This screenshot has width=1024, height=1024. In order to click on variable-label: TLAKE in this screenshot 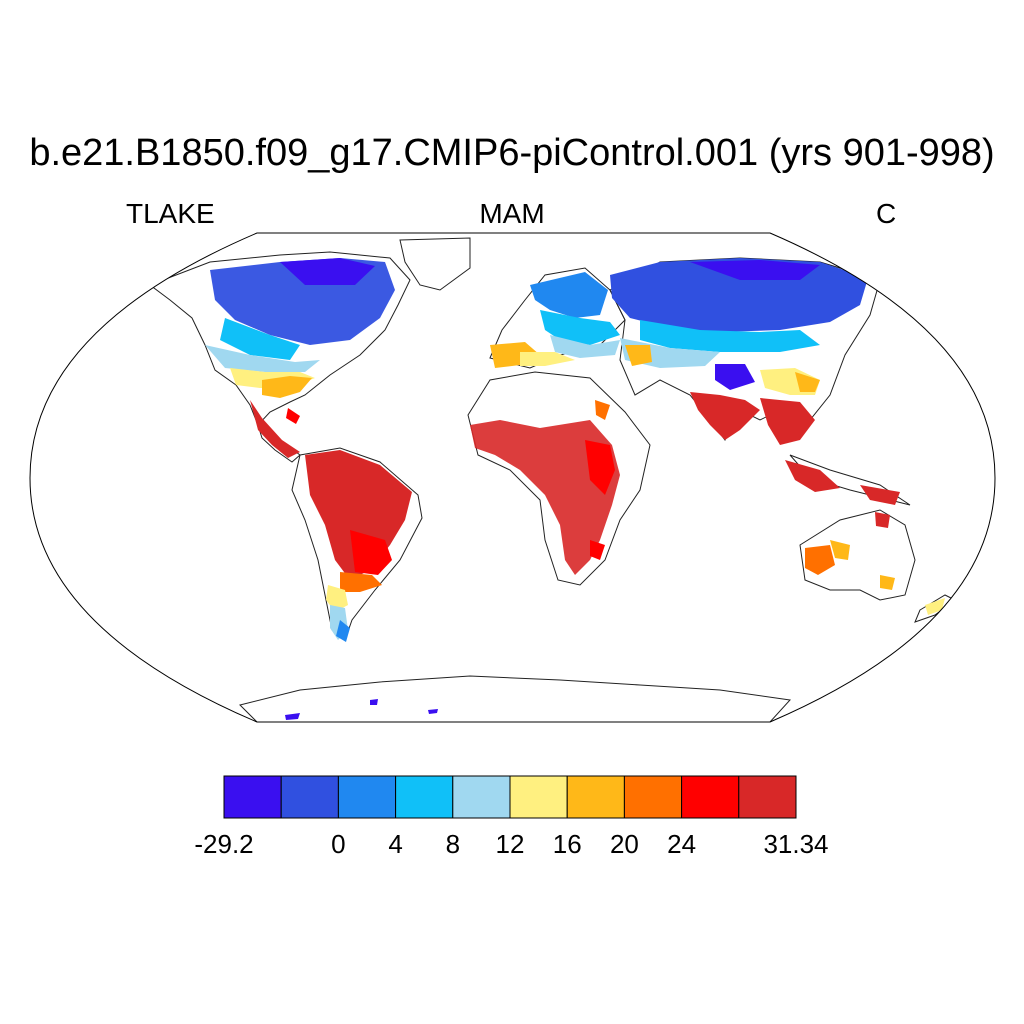, I will do `click(170, 213)`.